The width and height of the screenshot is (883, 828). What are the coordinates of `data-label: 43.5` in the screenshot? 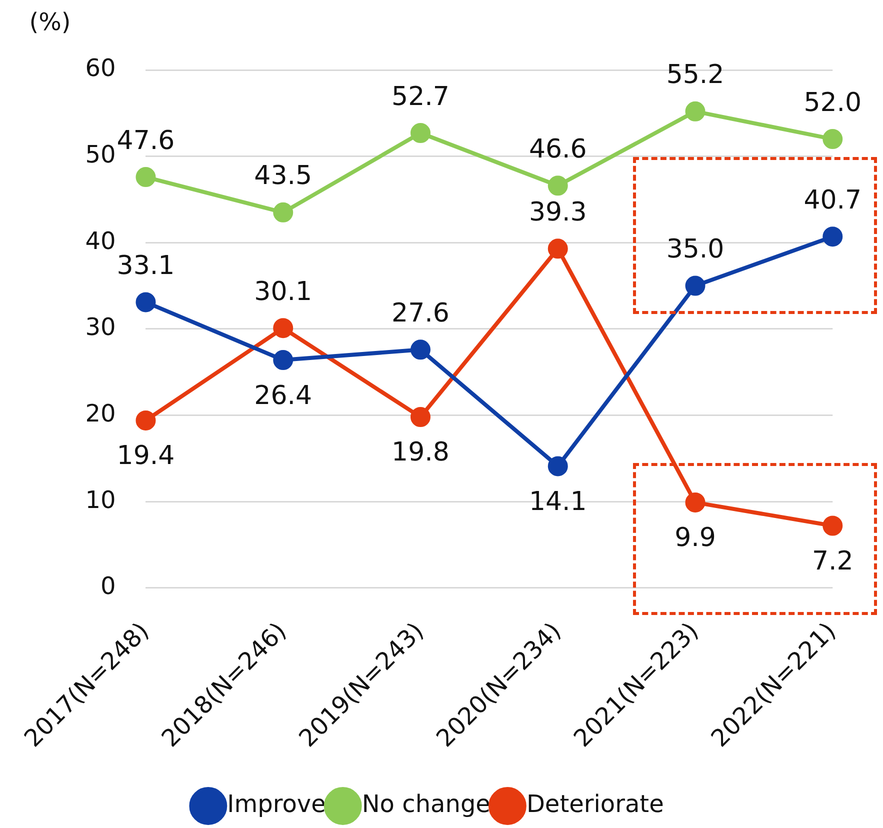 It's located at (283, 176).